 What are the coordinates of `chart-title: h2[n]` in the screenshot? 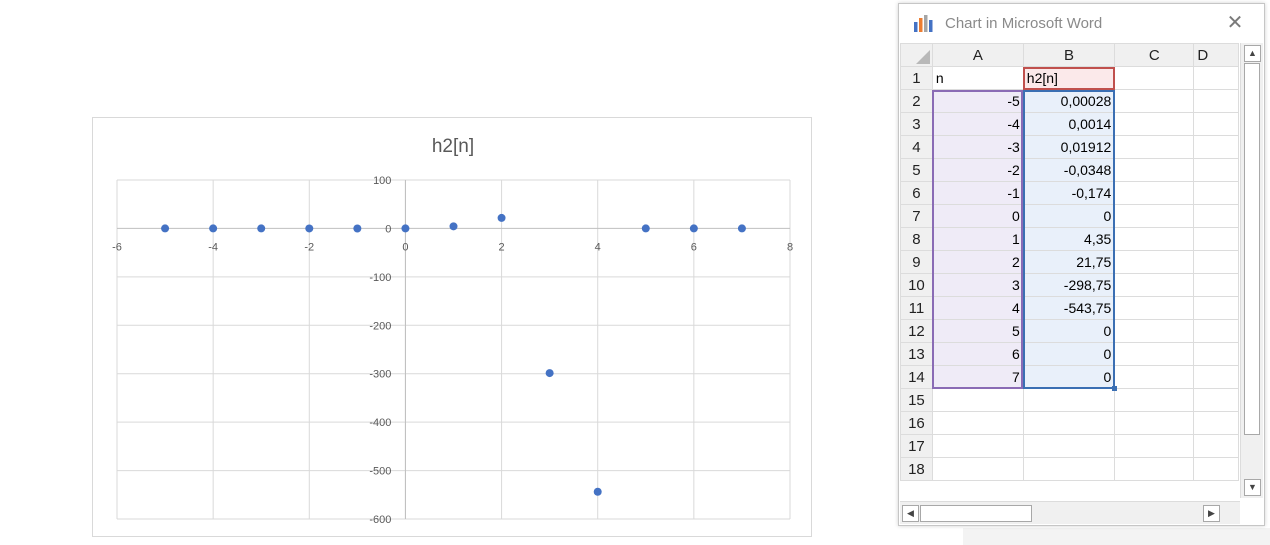 It's located at (453, 146).